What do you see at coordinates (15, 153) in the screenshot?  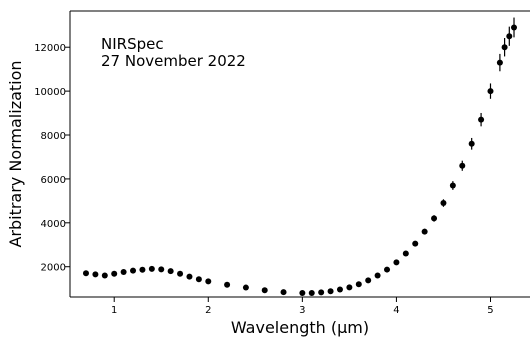 I see `y-axis-label: Arbitrary Normalization` at bounding box center [15, 153].